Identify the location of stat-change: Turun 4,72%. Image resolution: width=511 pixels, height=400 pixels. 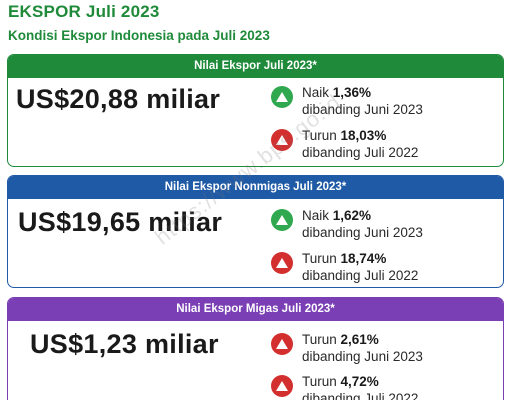
(340, 381).